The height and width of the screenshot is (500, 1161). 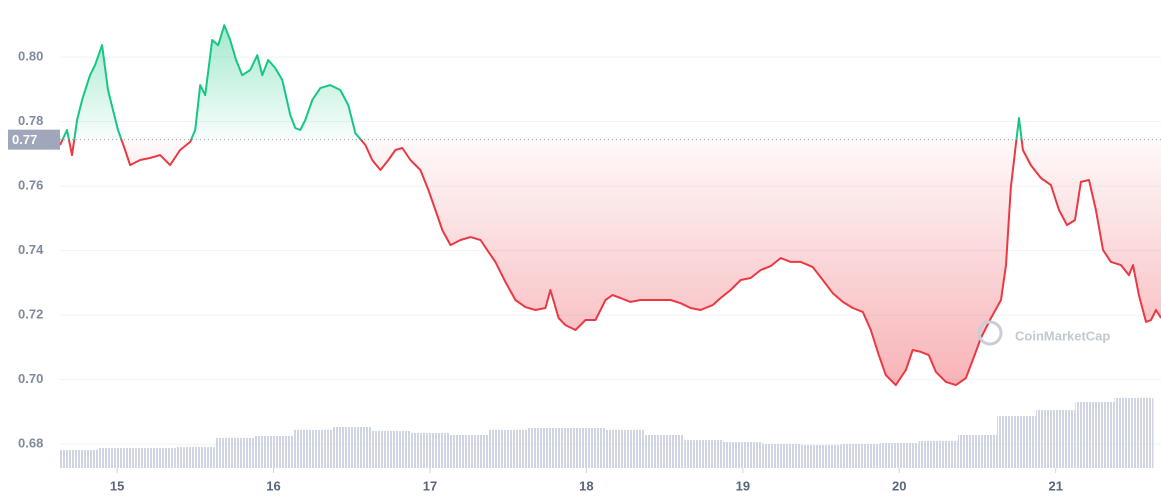 I want to click on x-tick-label: 16, so click(x=273, y=485).